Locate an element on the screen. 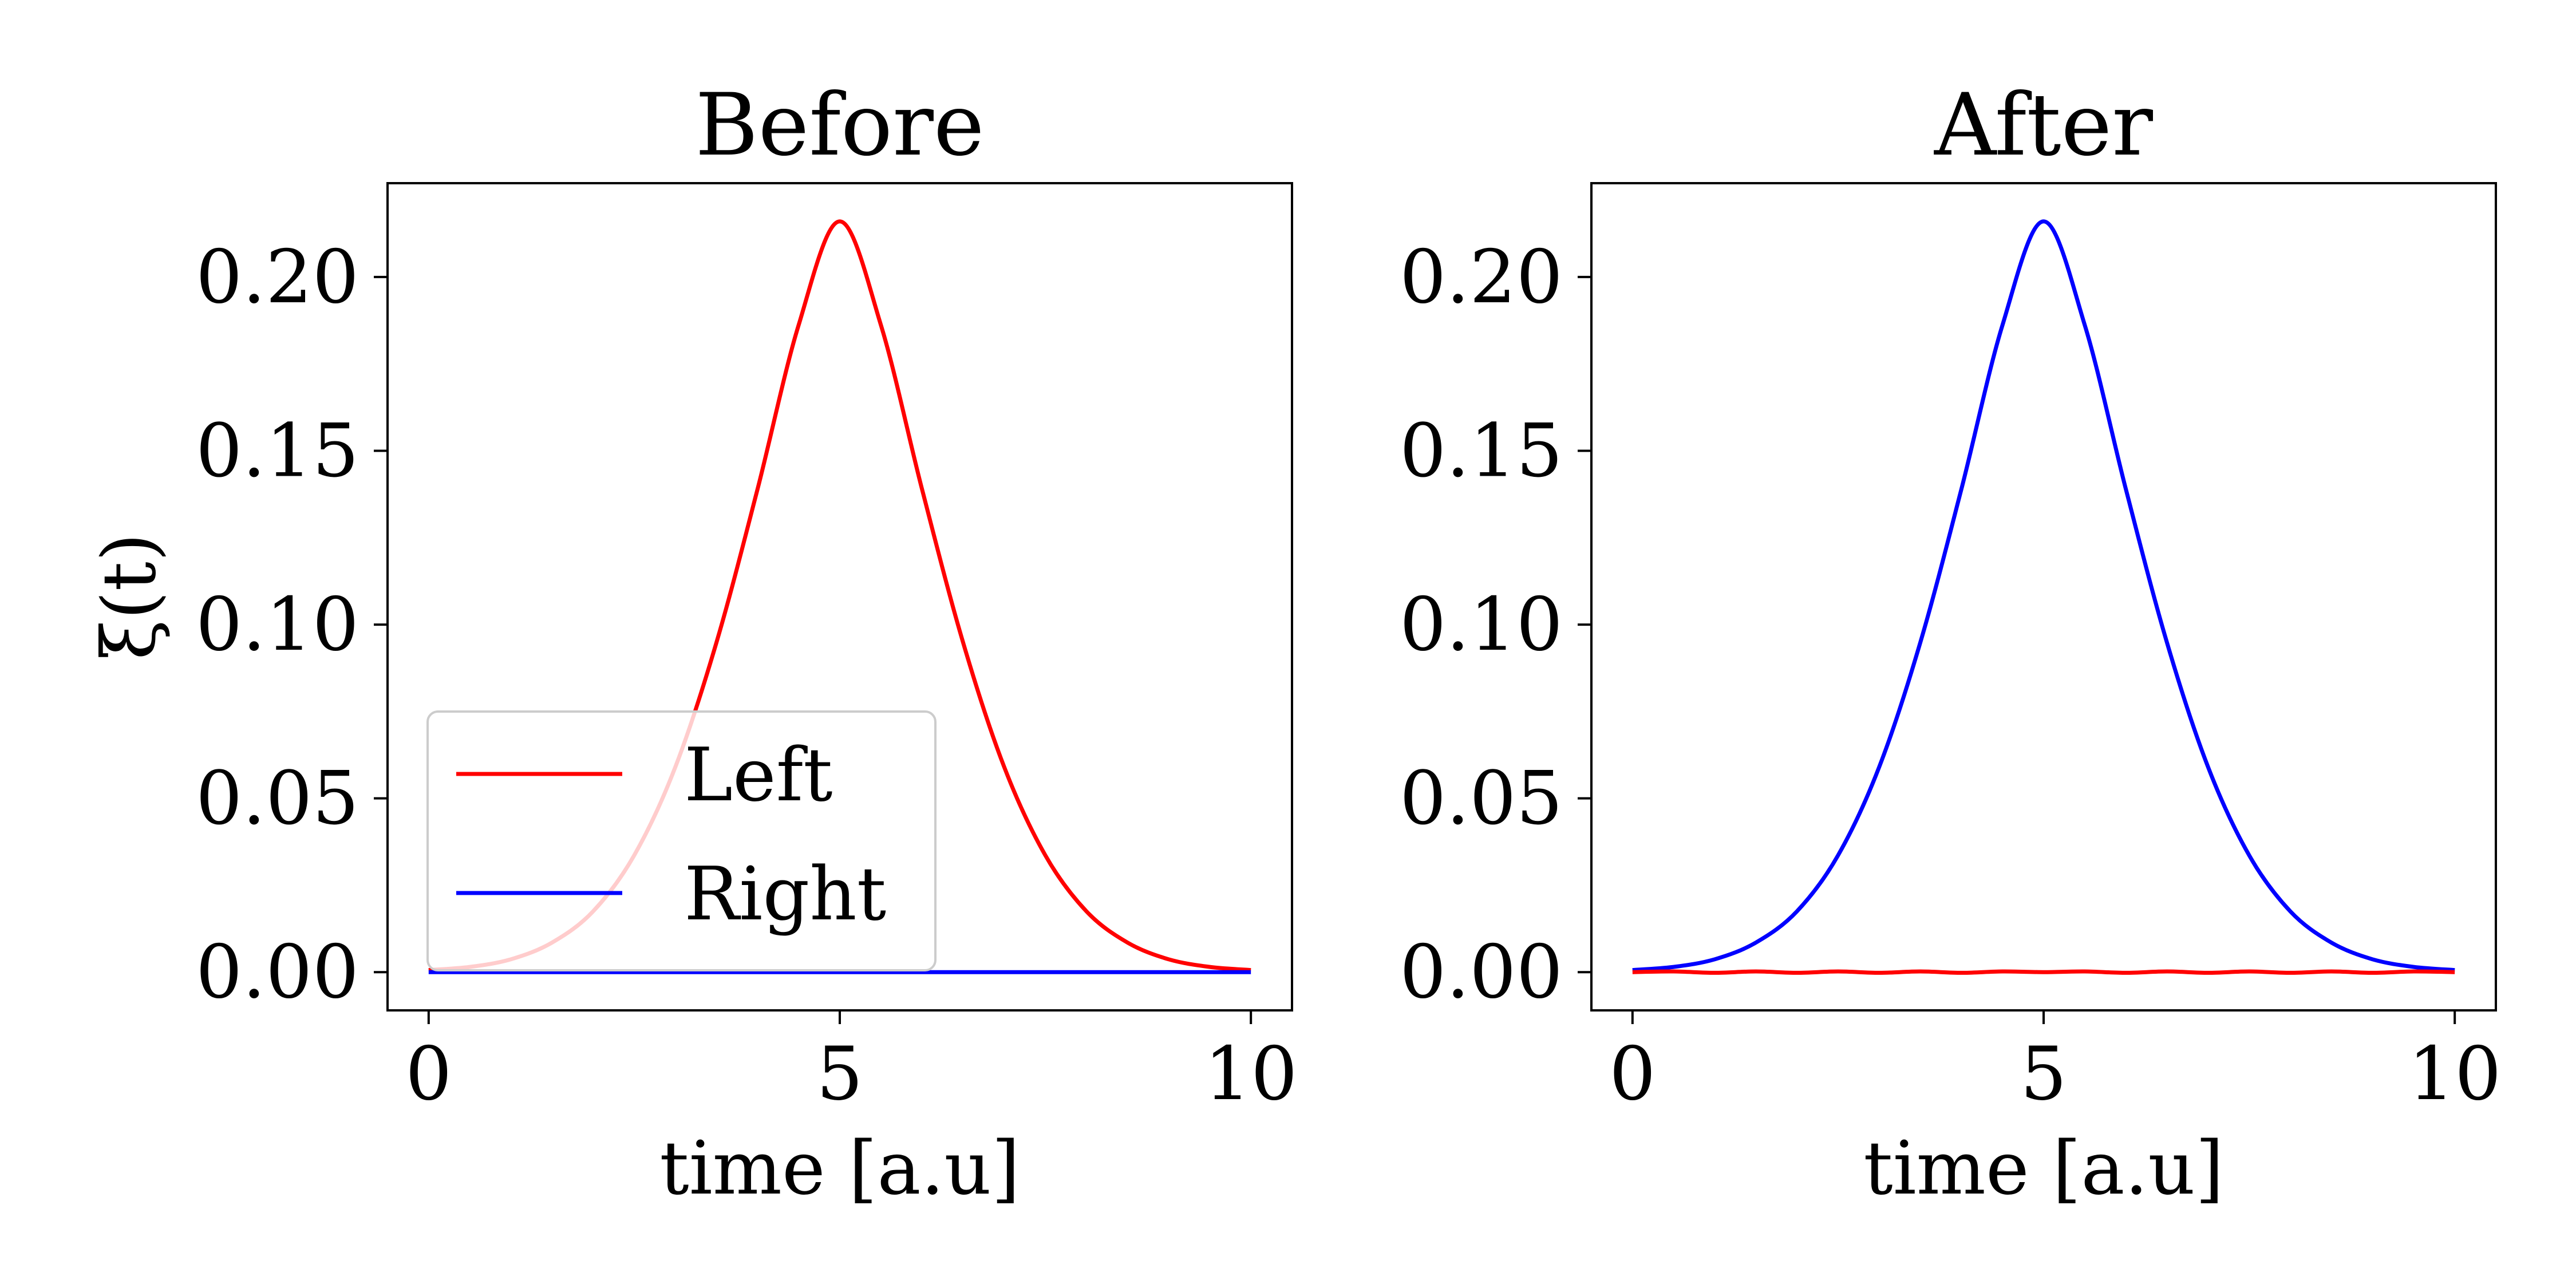 This screenshot has width=2576, height=1288. x-ticks-before: 0 5 10 is located at coordinates (851, 1063).